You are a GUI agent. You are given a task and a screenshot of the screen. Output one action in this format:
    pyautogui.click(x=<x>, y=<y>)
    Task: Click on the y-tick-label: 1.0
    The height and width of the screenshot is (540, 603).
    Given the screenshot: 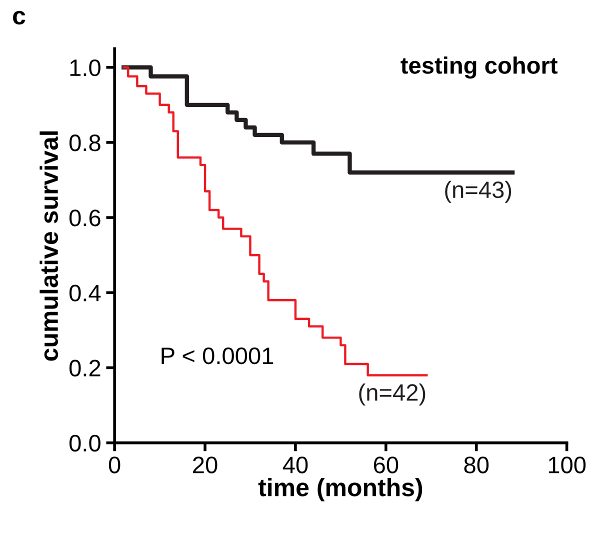 What is the action you would take?
    pyautogui.click(x=85, y=67)
    